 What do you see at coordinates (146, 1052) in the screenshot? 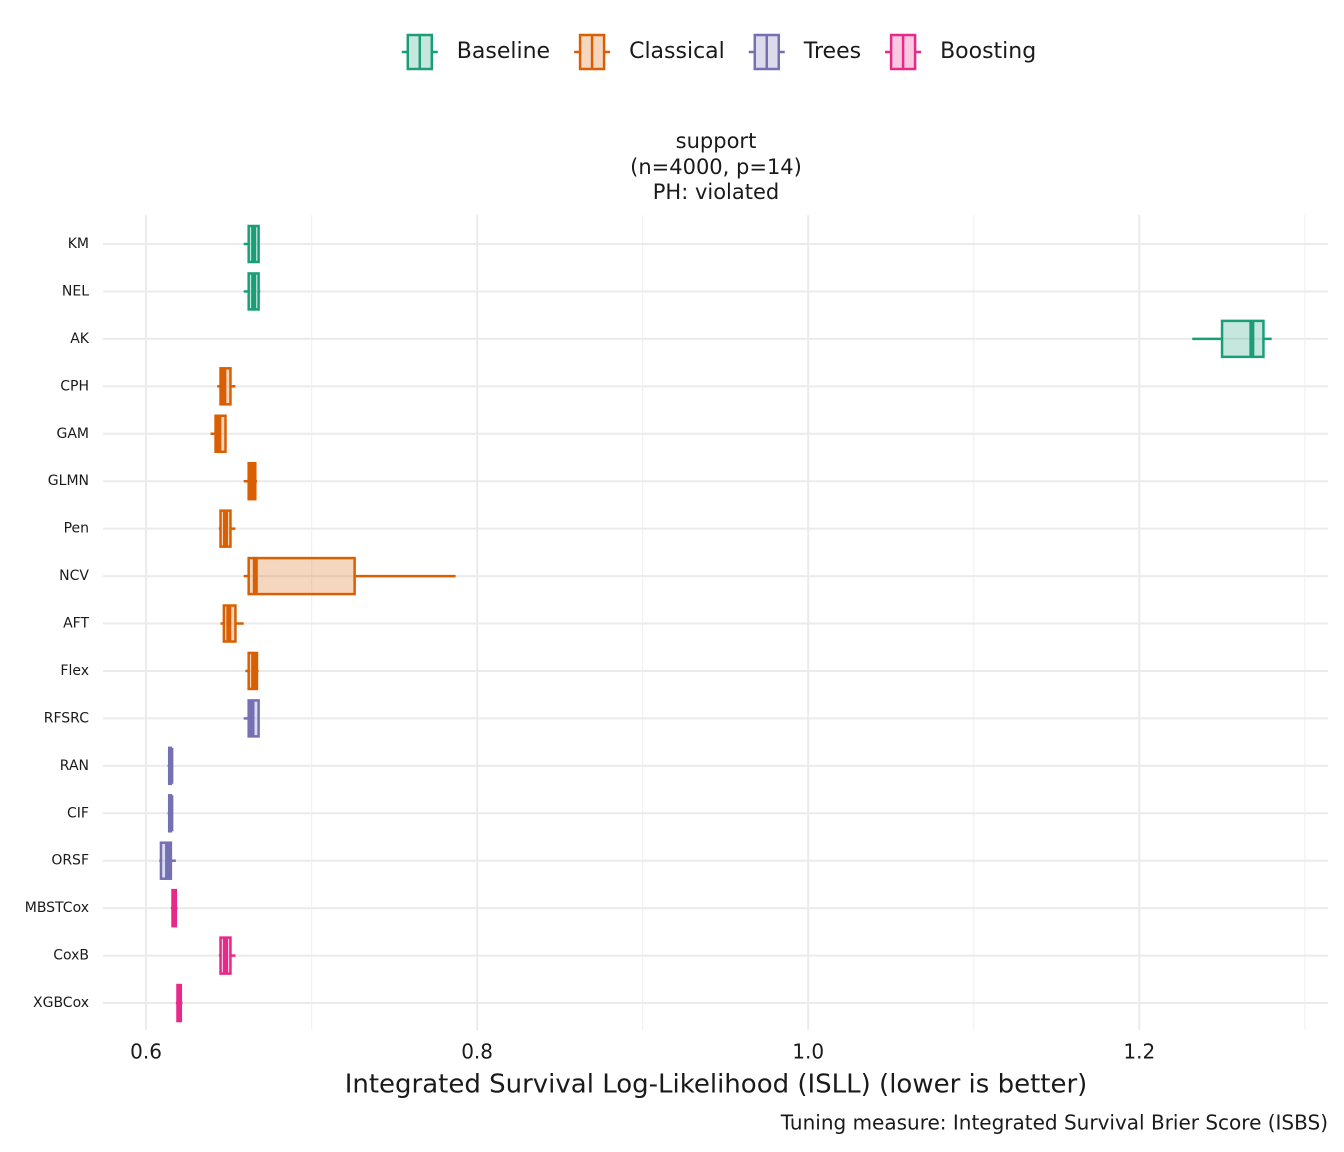
I see `x-tick-label: 0.6` at bounding box center [146, 1052].